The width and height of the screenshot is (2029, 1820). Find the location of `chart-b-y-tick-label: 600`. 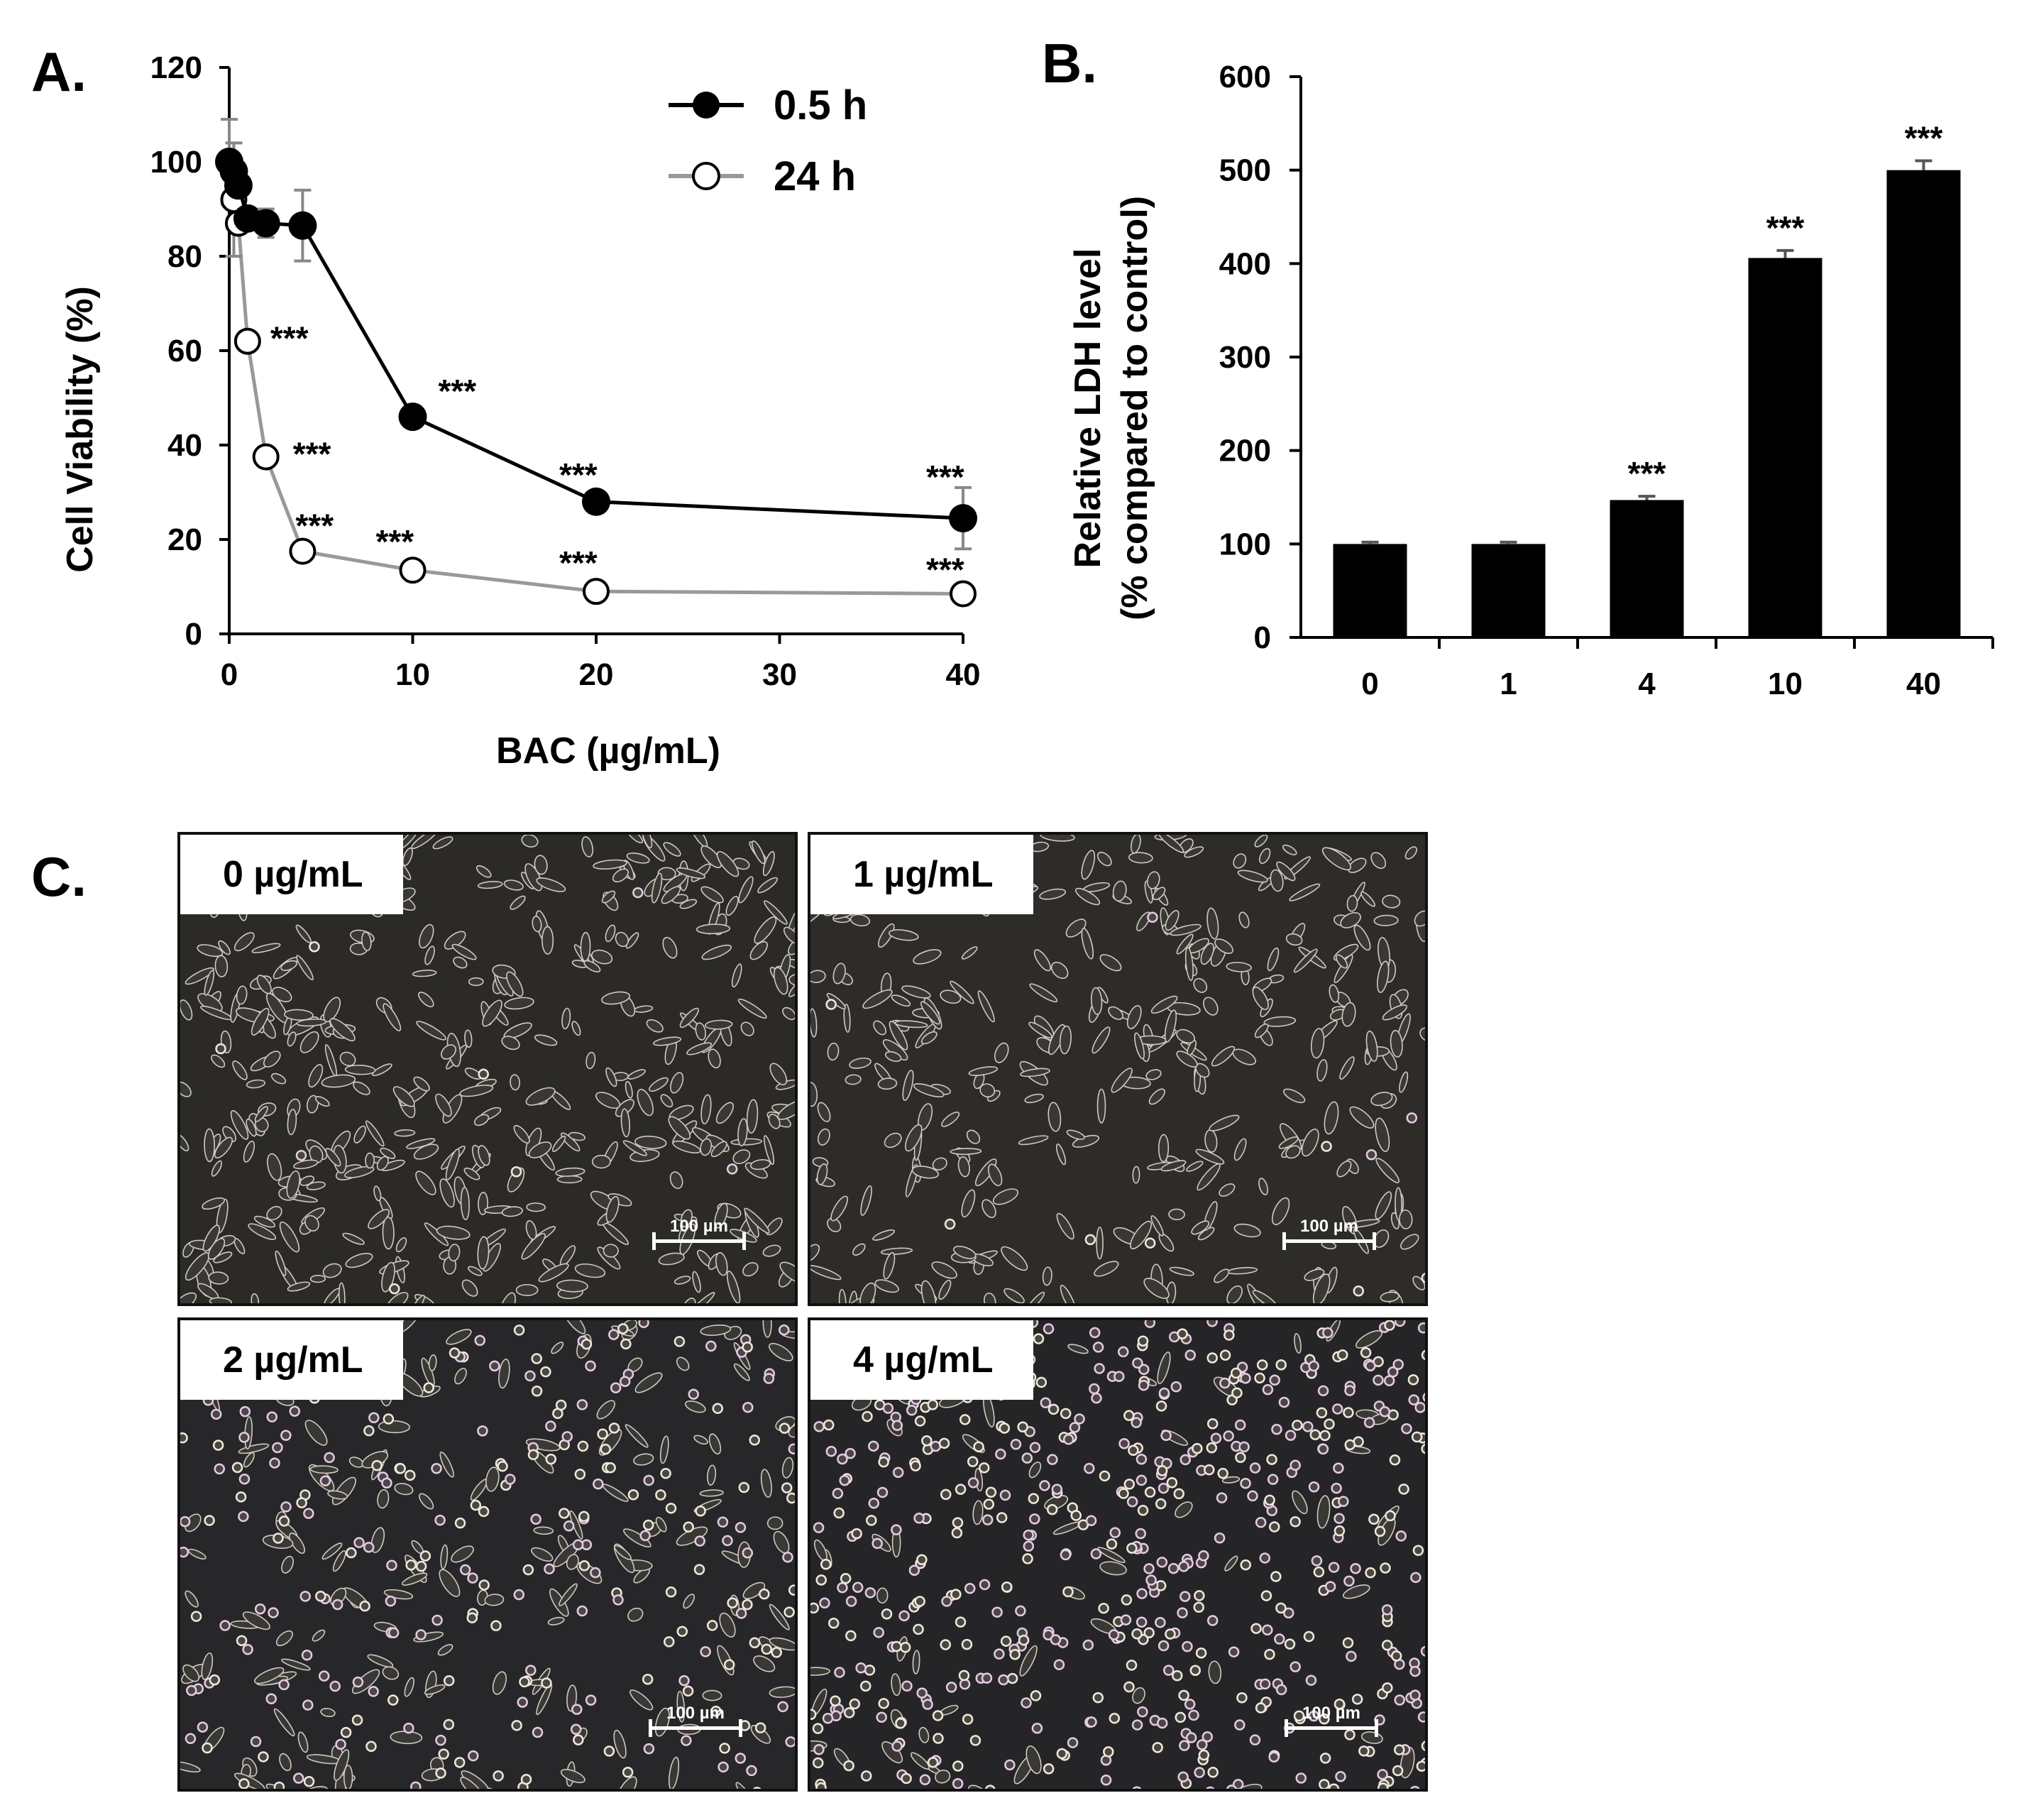

chart-b-y-tick-label: 600 is located at coordinates (1245, 77).